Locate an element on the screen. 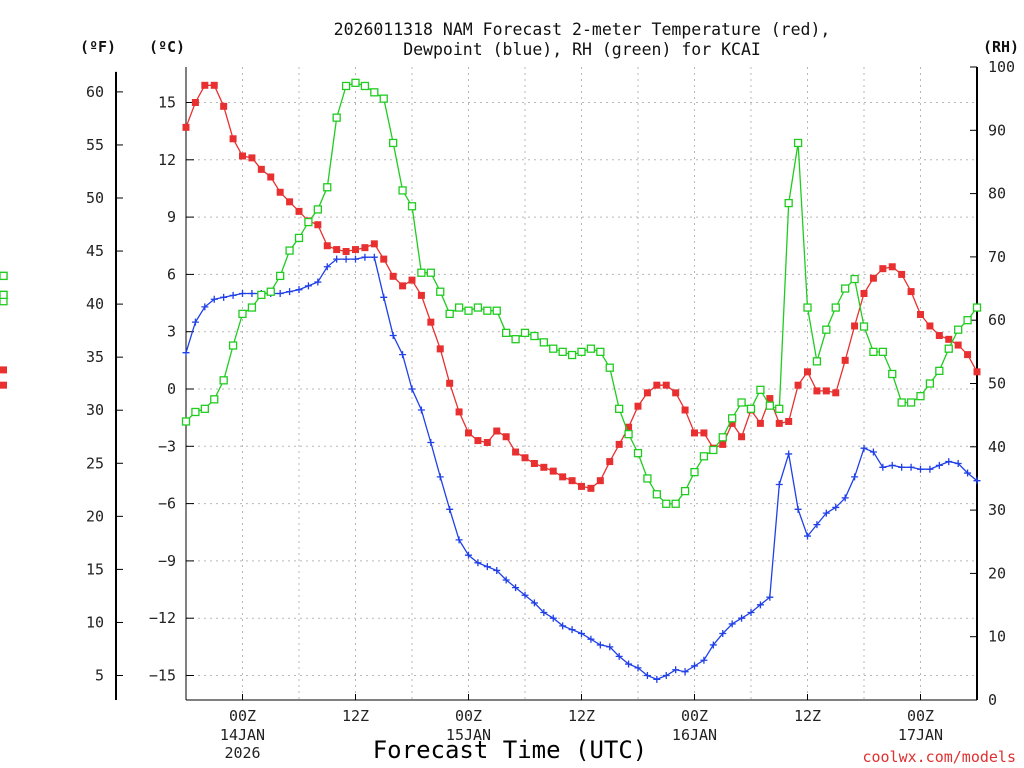 This screenshot has height=768, width=1024. x-axis-label: Forecast Time (UTC) is located at coordinates (510, 750).